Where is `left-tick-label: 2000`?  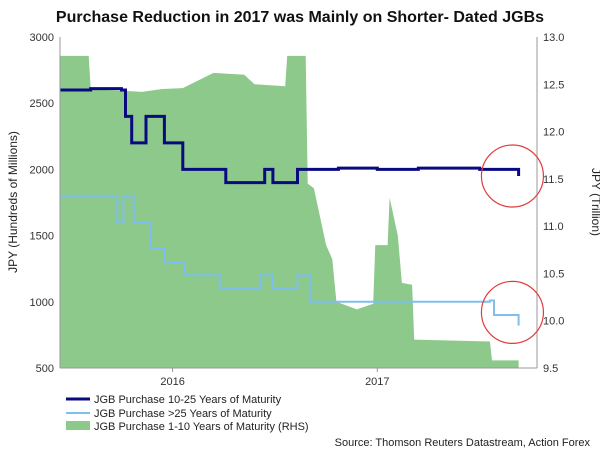 left-tick-label: 2000 is located at coordinates (42, 170).